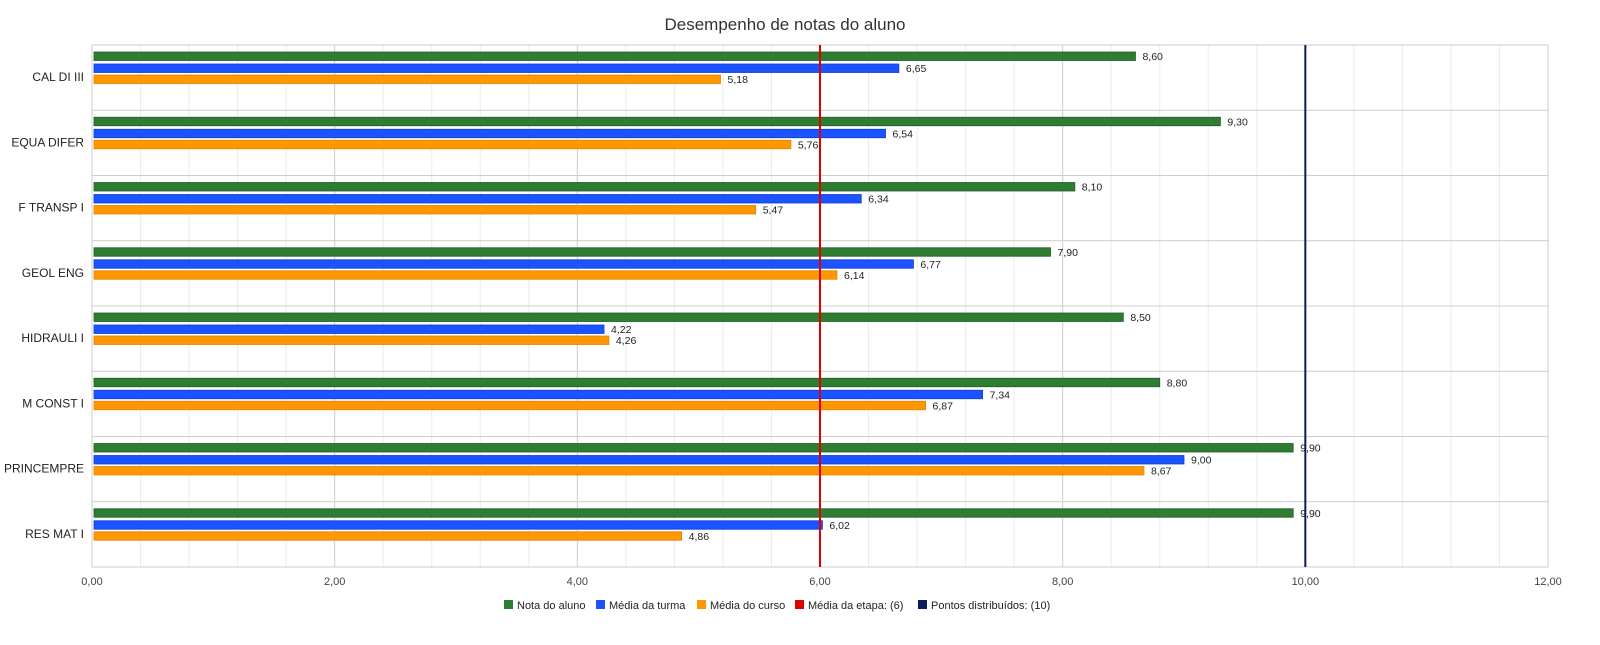 This screenshot has height=645, width=1600. Describe the element at coordinates (839, 526) in the screenshot. I see `data-label: 6,02` at that location.